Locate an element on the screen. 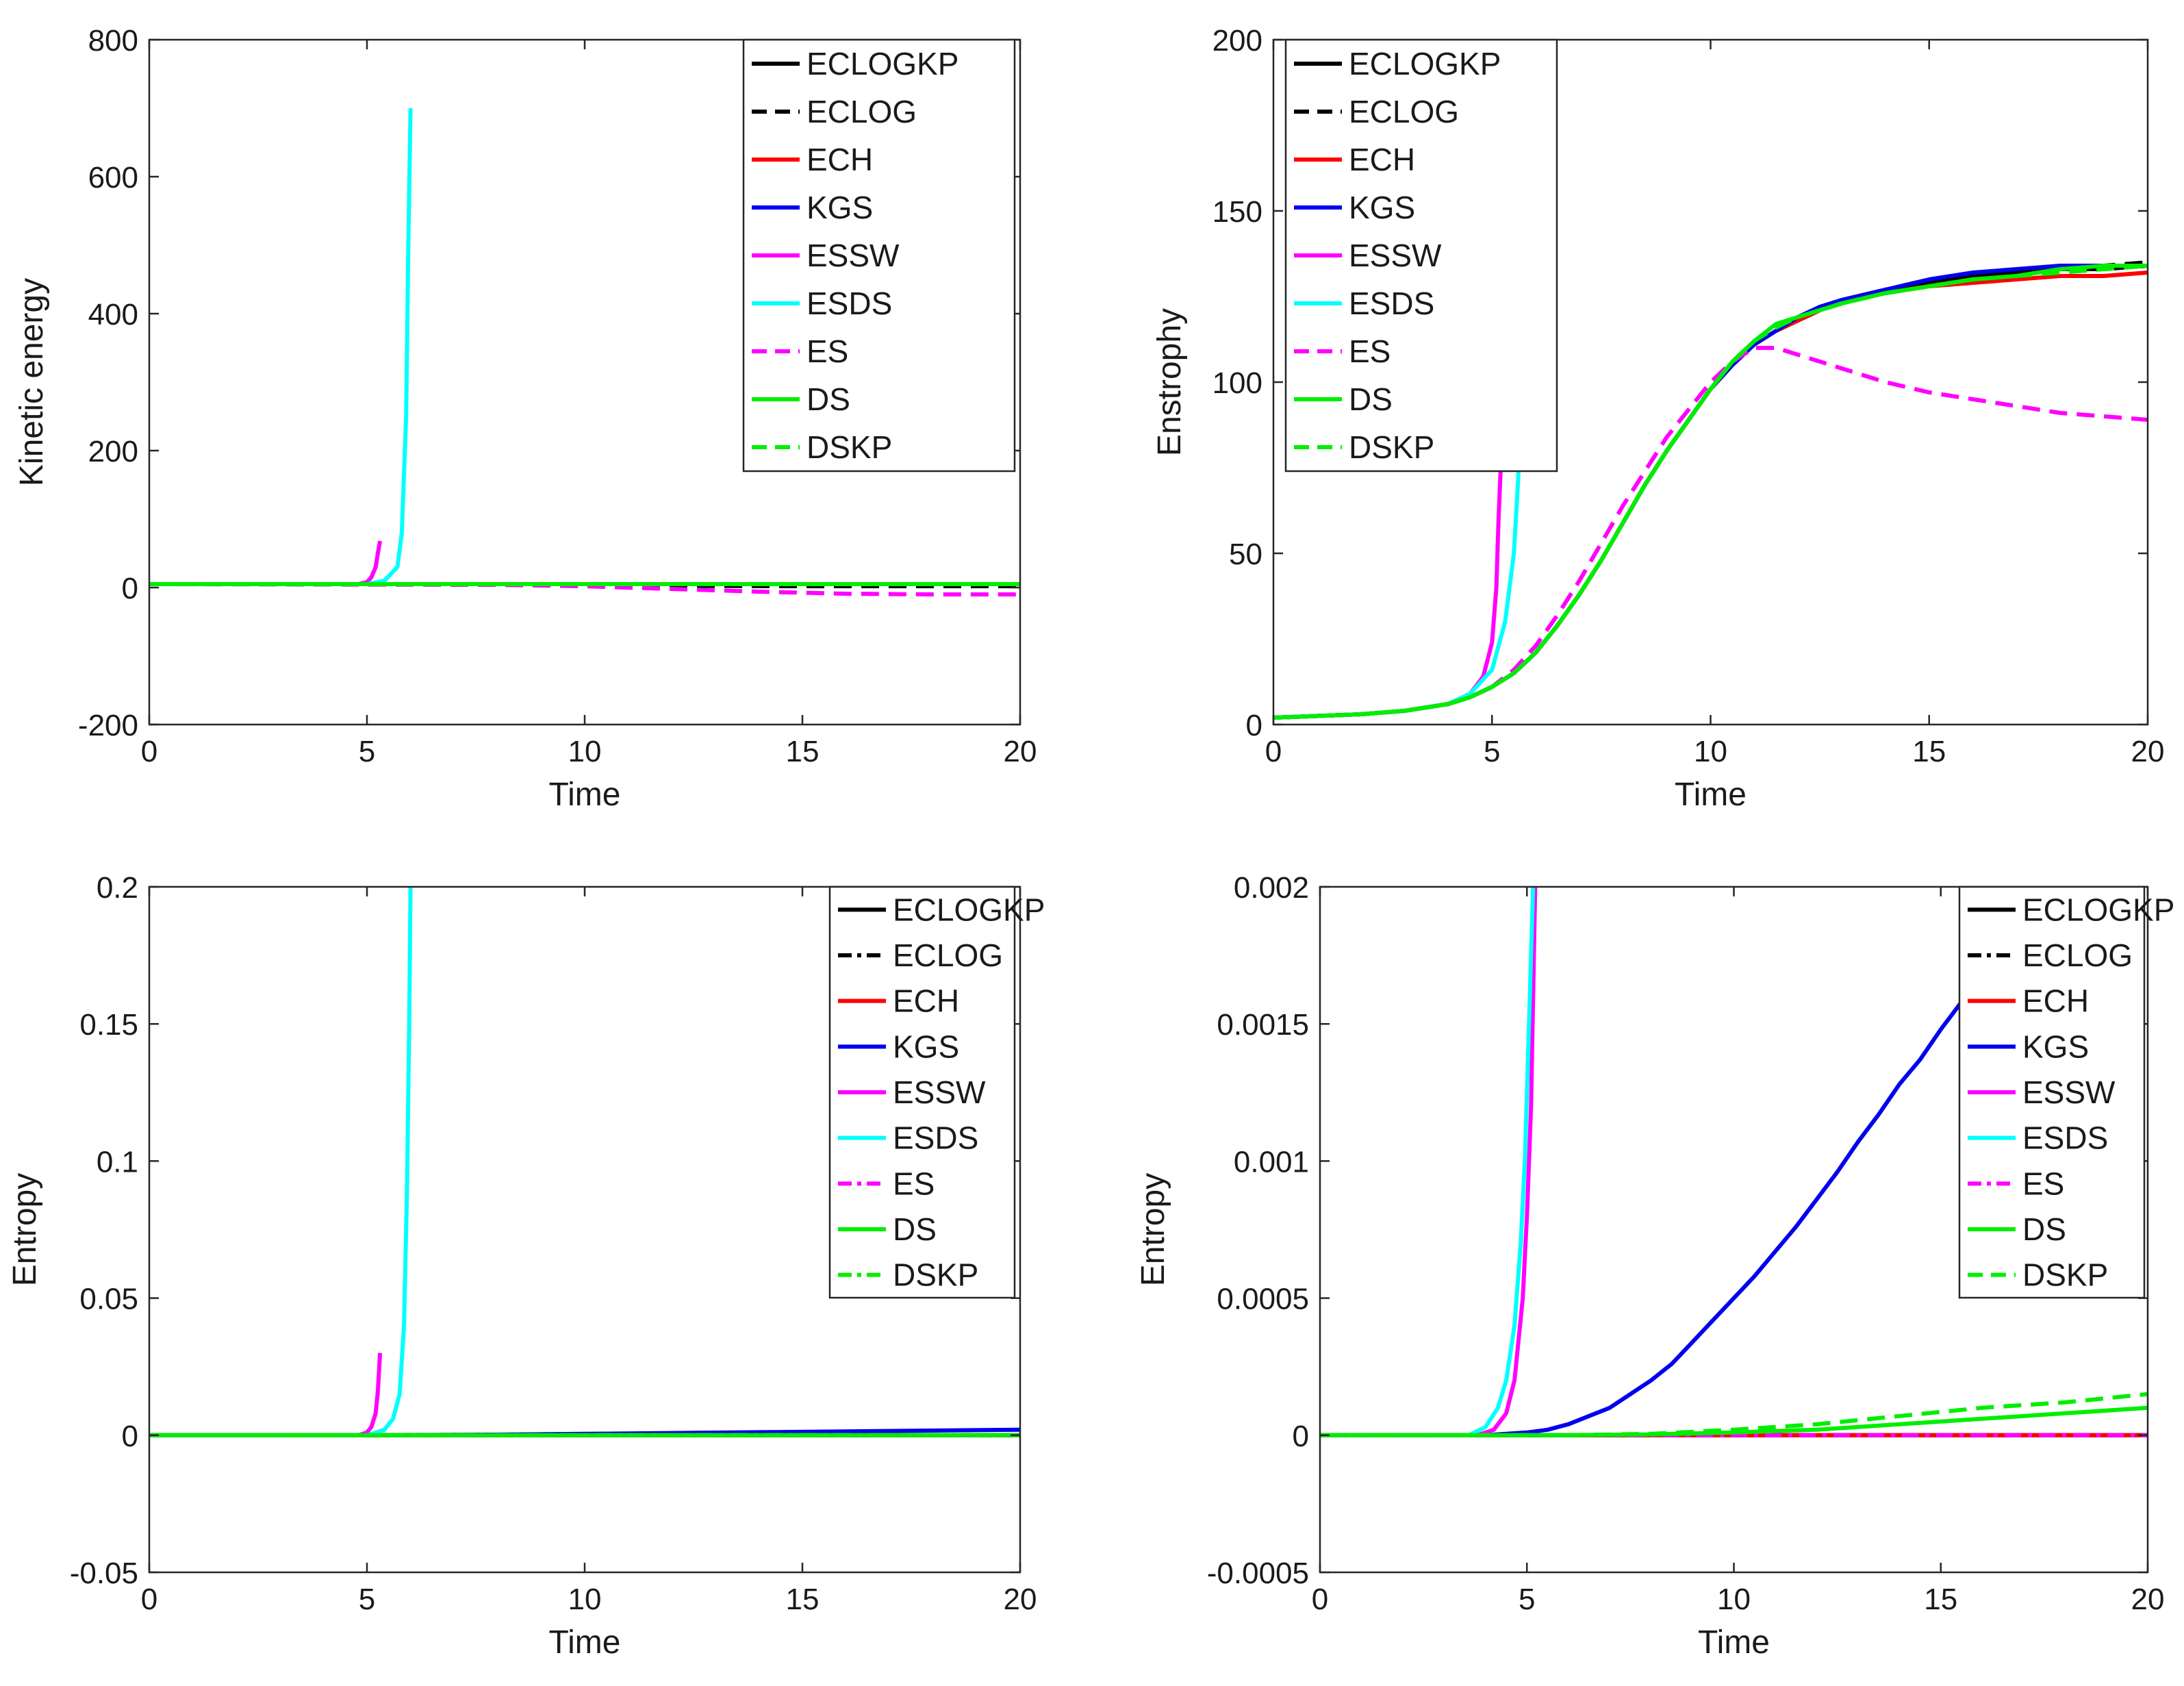  y-tick-label: 400 is located at coordinates (113, 314).